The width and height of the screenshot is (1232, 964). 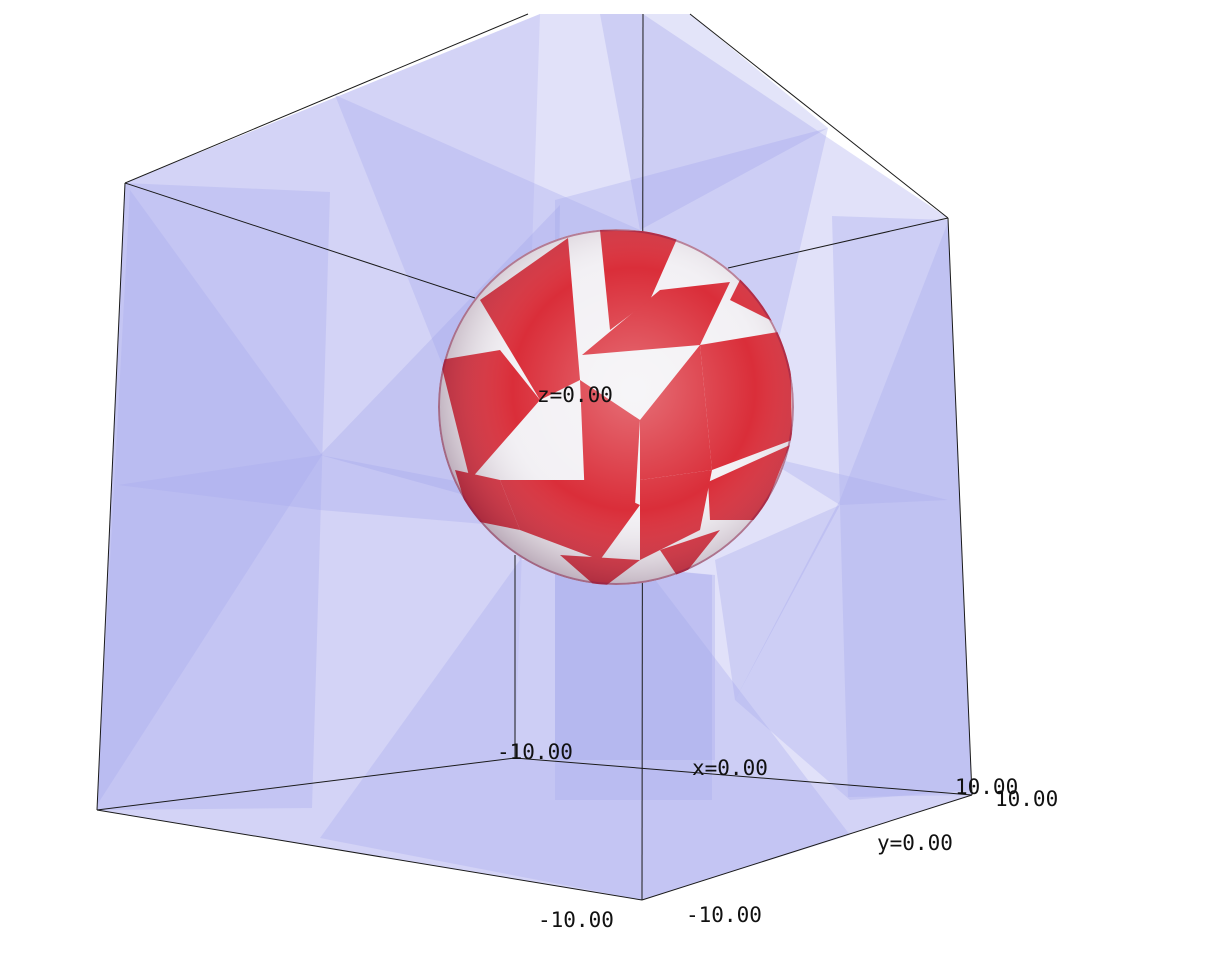 I want to click on x-axis-max-label: 10.00, so click(x=986, y=787).